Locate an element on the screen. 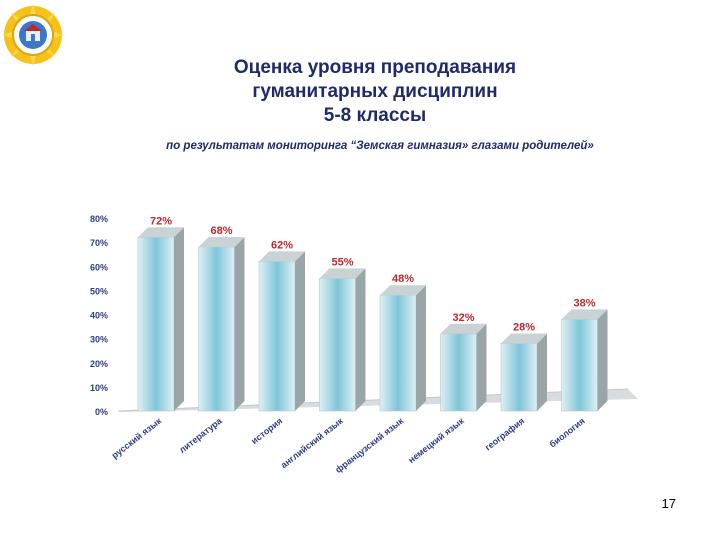  title-line-2: гуманитарных дисциплин is located at coordinates (375, 91).